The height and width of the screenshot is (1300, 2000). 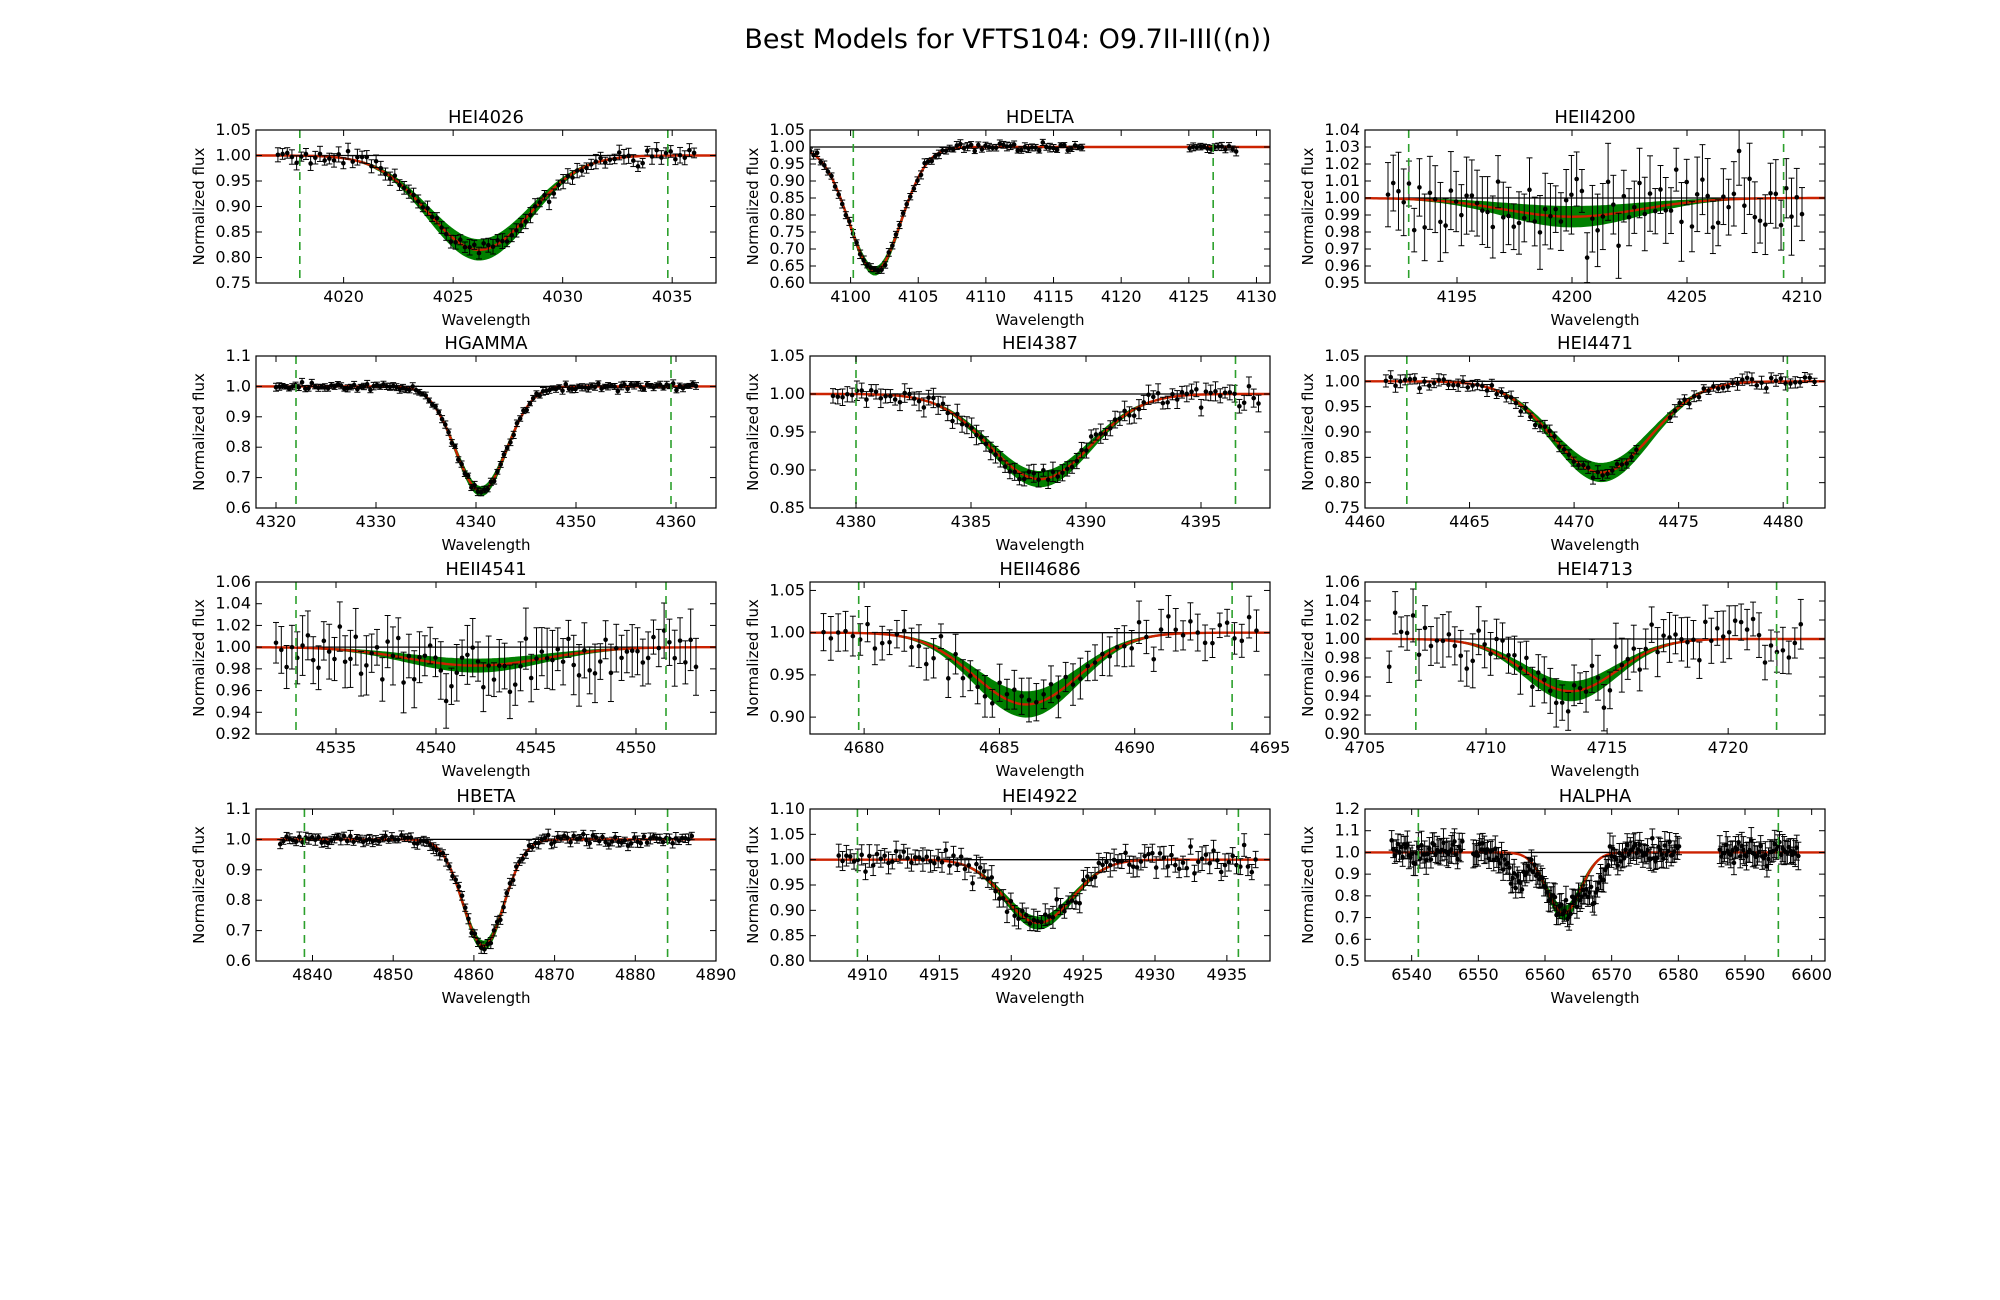 What do you see at coordinates (918, 296) in the screenshot?
I see `x-tick-label: 4105` at bounding box center [918, 296].